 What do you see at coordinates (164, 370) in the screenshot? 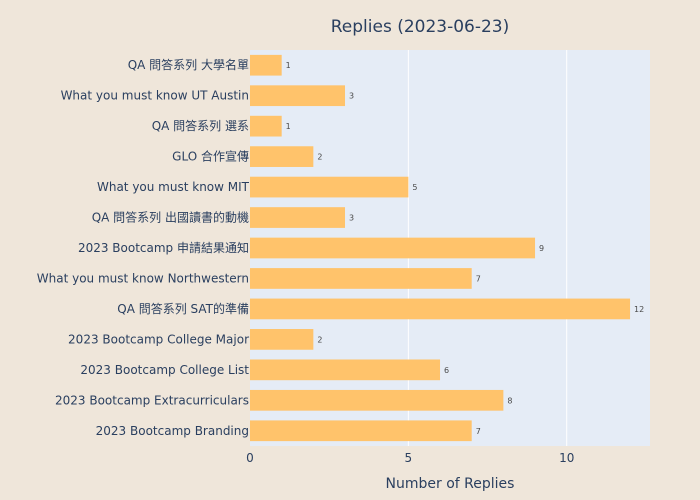
I see `category-label: 2023 Bootcamp College List` at bounding box center [164, 370].